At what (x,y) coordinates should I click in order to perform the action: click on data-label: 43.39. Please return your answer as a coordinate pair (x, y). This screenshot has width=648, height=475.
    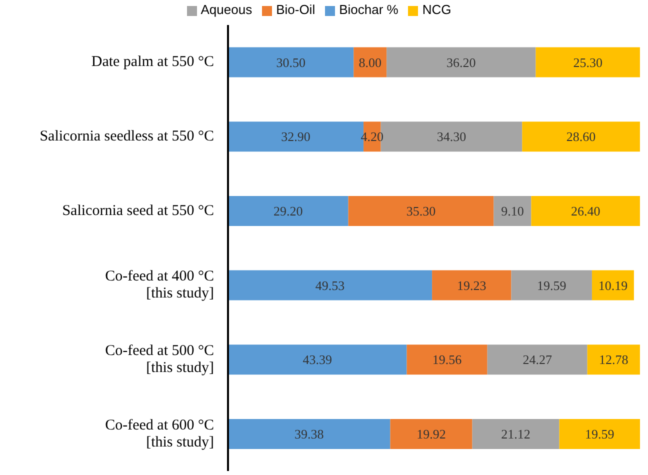
    Looking at the image, I should click on (317, 360).